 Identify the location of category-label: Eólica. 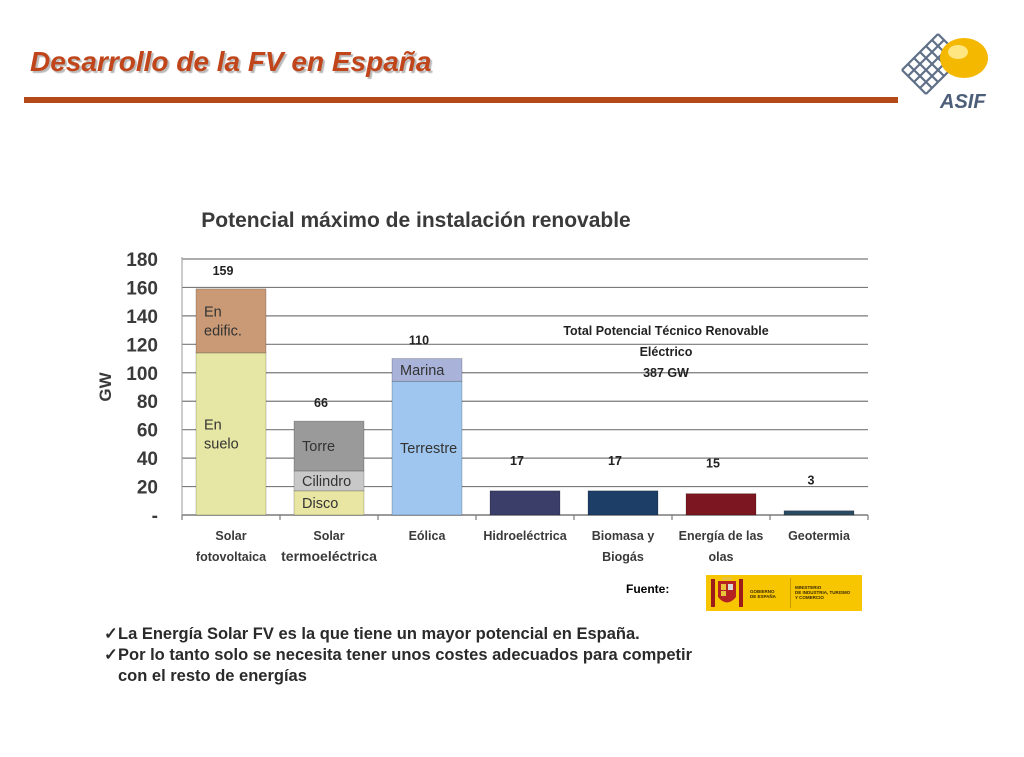
(428, 536).